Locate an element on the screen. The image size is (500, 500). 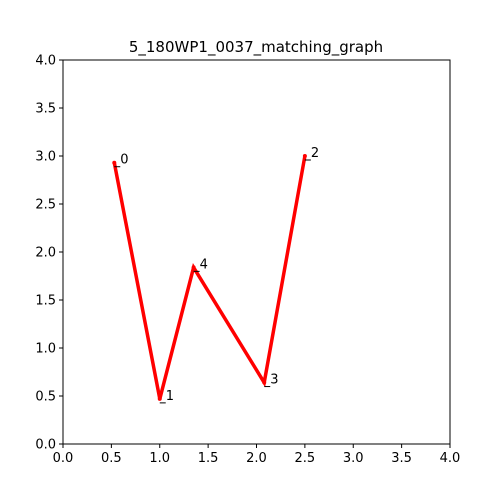
x-tick-label: 0.5 is located at coordinates (111, 458).